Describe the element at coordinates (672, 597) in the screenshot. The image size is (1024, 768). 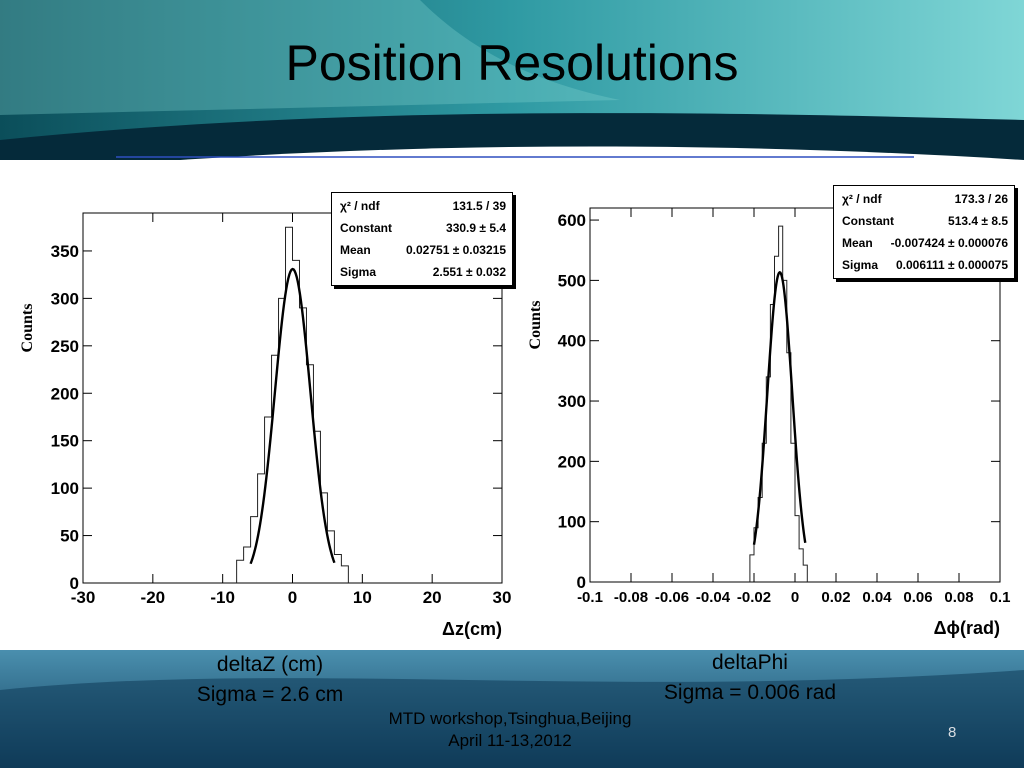
I see `x-tick-label: -0.06` at that location.